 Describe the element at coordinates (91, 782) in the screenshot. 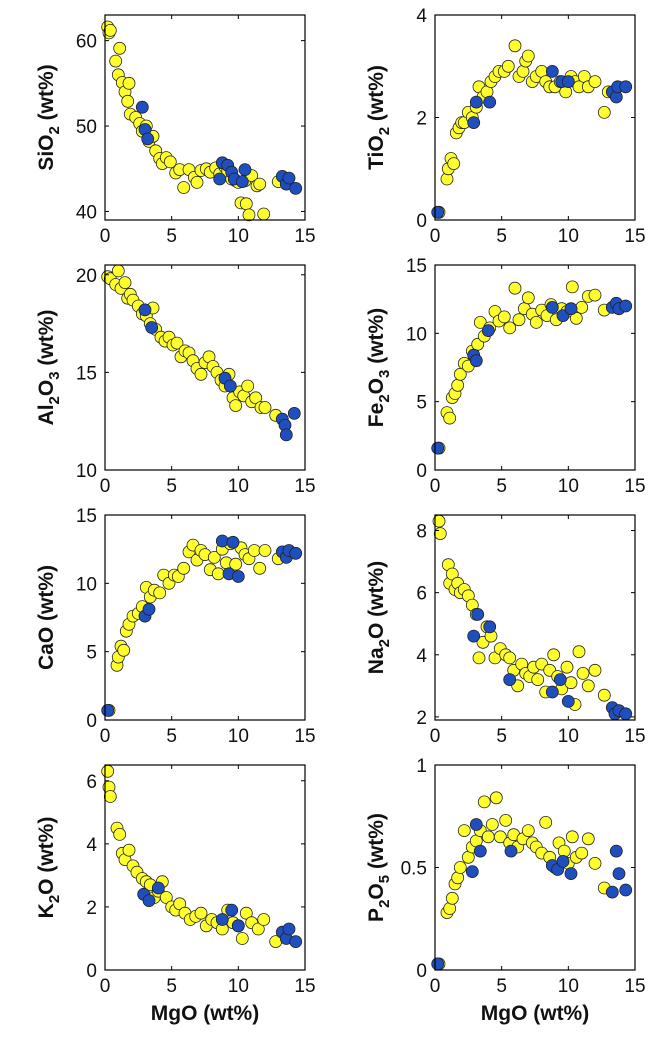

I see `y-tick-label: 6` at that location.